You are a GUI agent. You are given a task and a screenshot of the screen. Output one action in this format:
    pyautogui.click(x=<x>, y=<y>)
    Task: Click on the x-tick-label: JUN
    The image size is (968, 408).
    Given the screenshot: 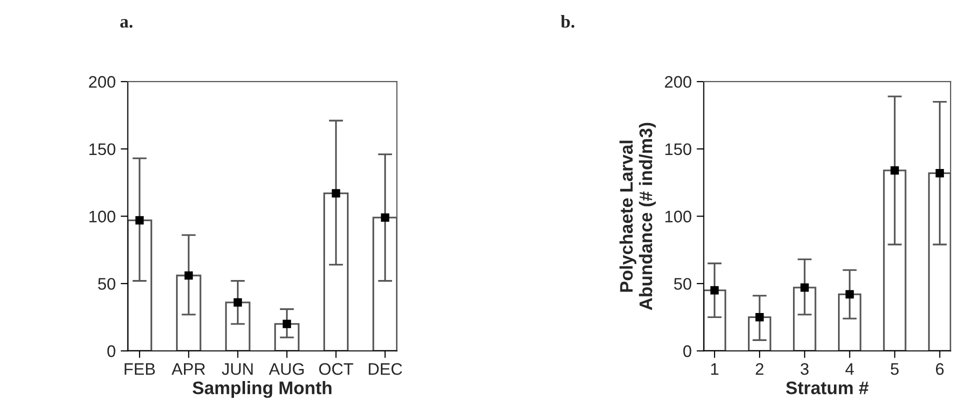 What is the action you would take?
    pyautogui.click(x=237, y=369)
    